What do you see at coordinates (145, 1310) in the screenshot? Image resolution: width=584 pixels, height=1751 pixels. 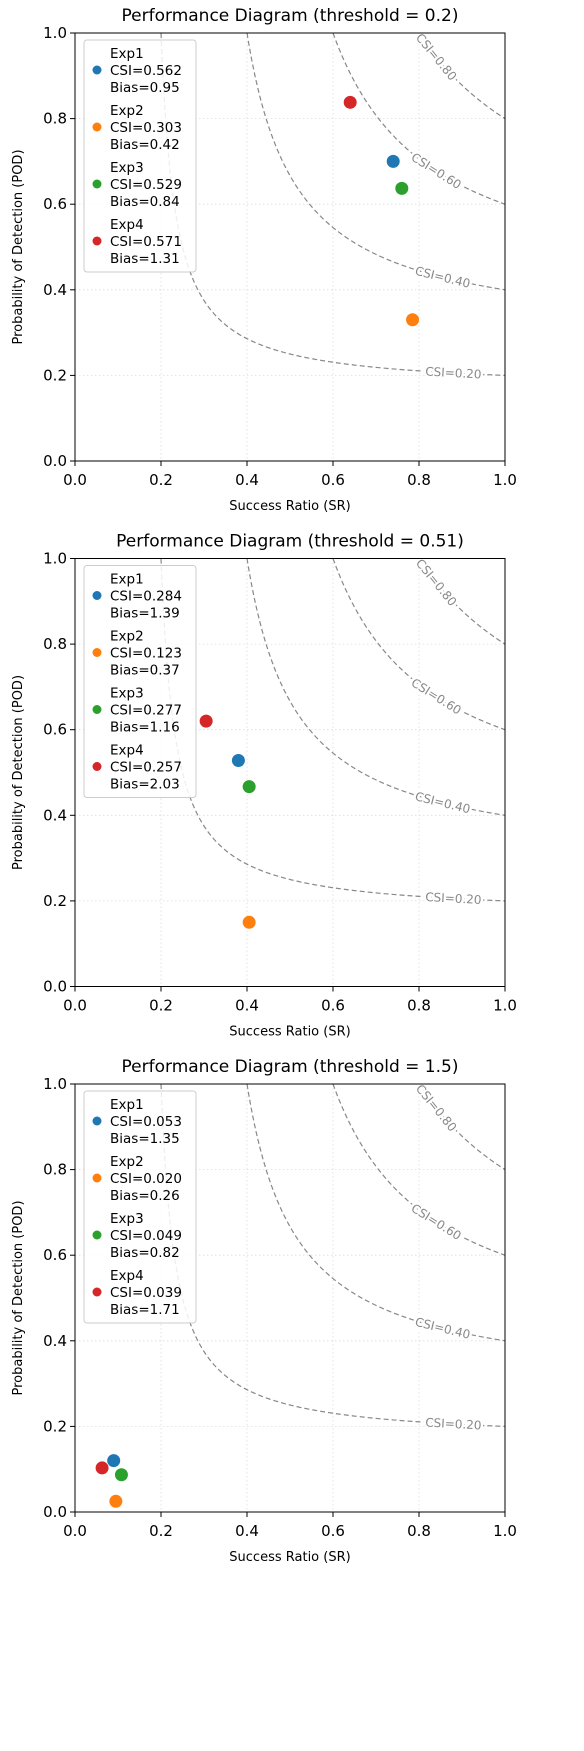 I see `legend-label: Bias=1.71` at bounding box center [145, 1310].